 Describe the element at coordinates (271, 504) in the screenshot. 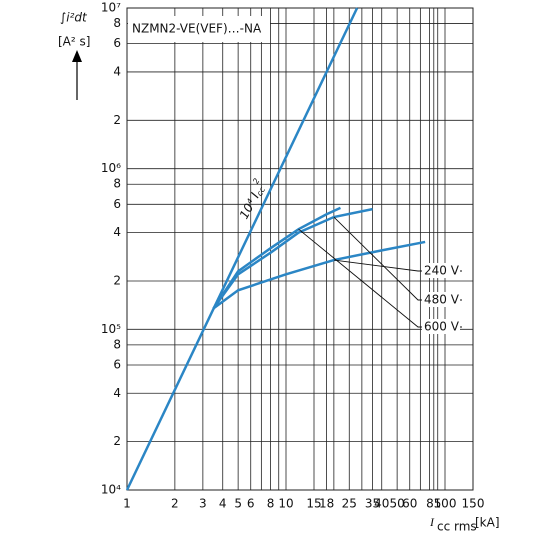

I see `x-tick-label: 8` at that location.